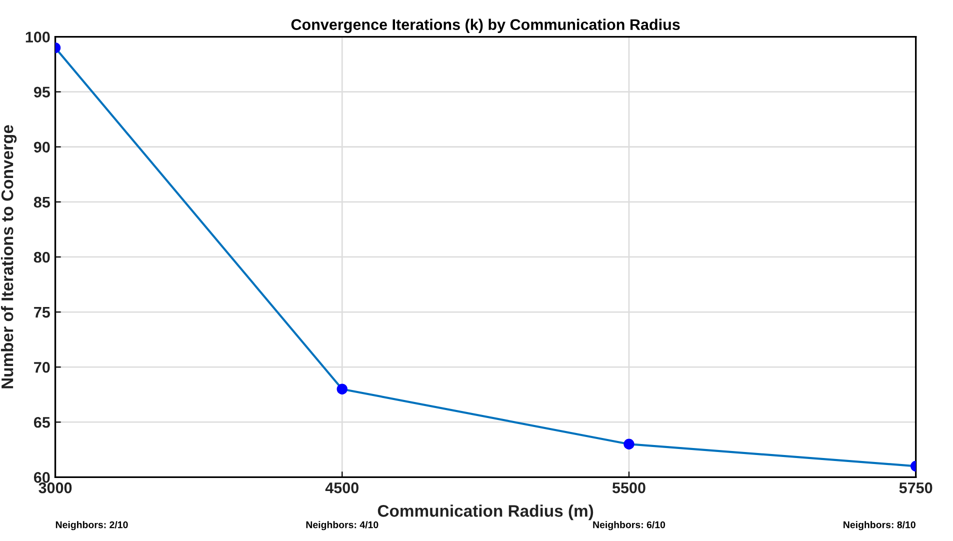 This screenshot has height=541, width=953. I want to click on x-tick-label: 5750, so click(915, 488).